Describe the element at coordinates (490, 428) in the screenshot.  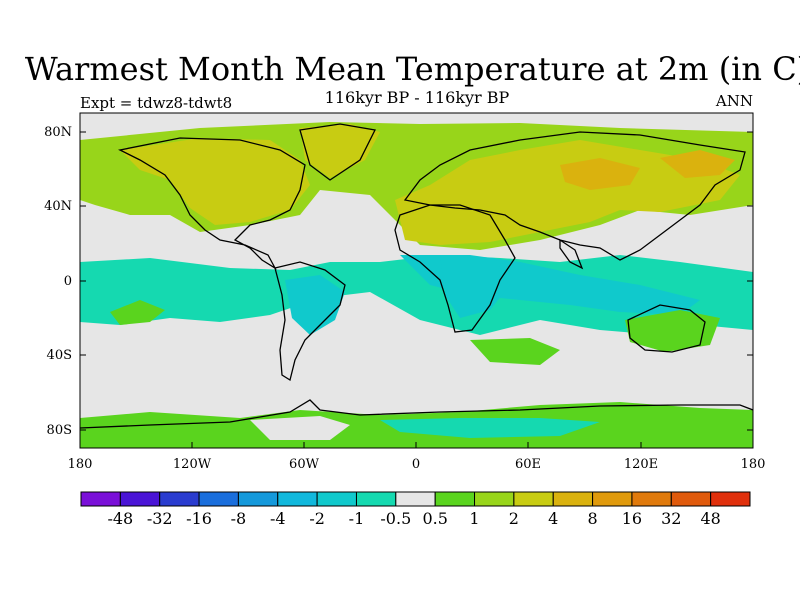
I see `antarctic-cool-patch` at that location.